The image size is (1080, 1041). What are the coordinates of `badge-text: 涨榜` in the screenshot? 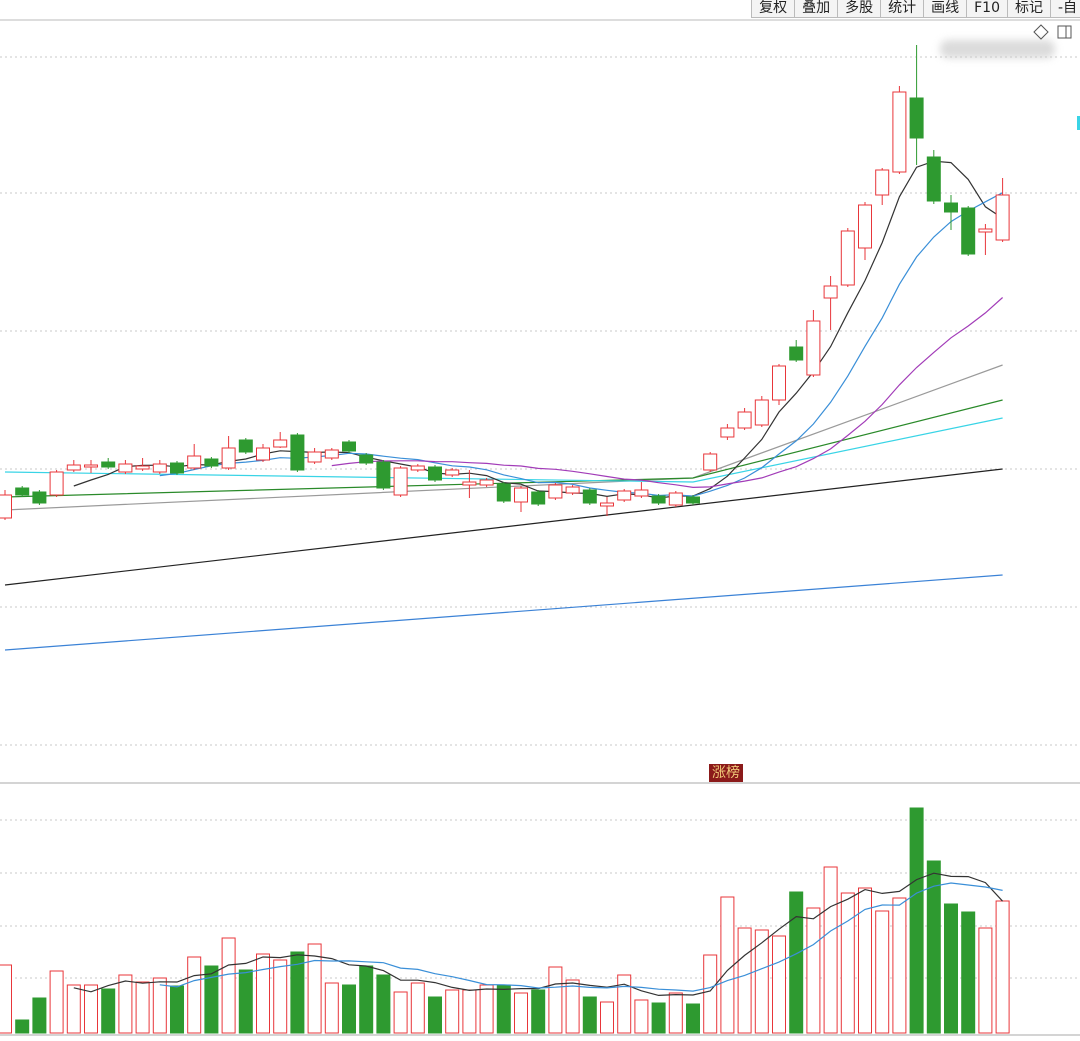 It's located at (726, 772).